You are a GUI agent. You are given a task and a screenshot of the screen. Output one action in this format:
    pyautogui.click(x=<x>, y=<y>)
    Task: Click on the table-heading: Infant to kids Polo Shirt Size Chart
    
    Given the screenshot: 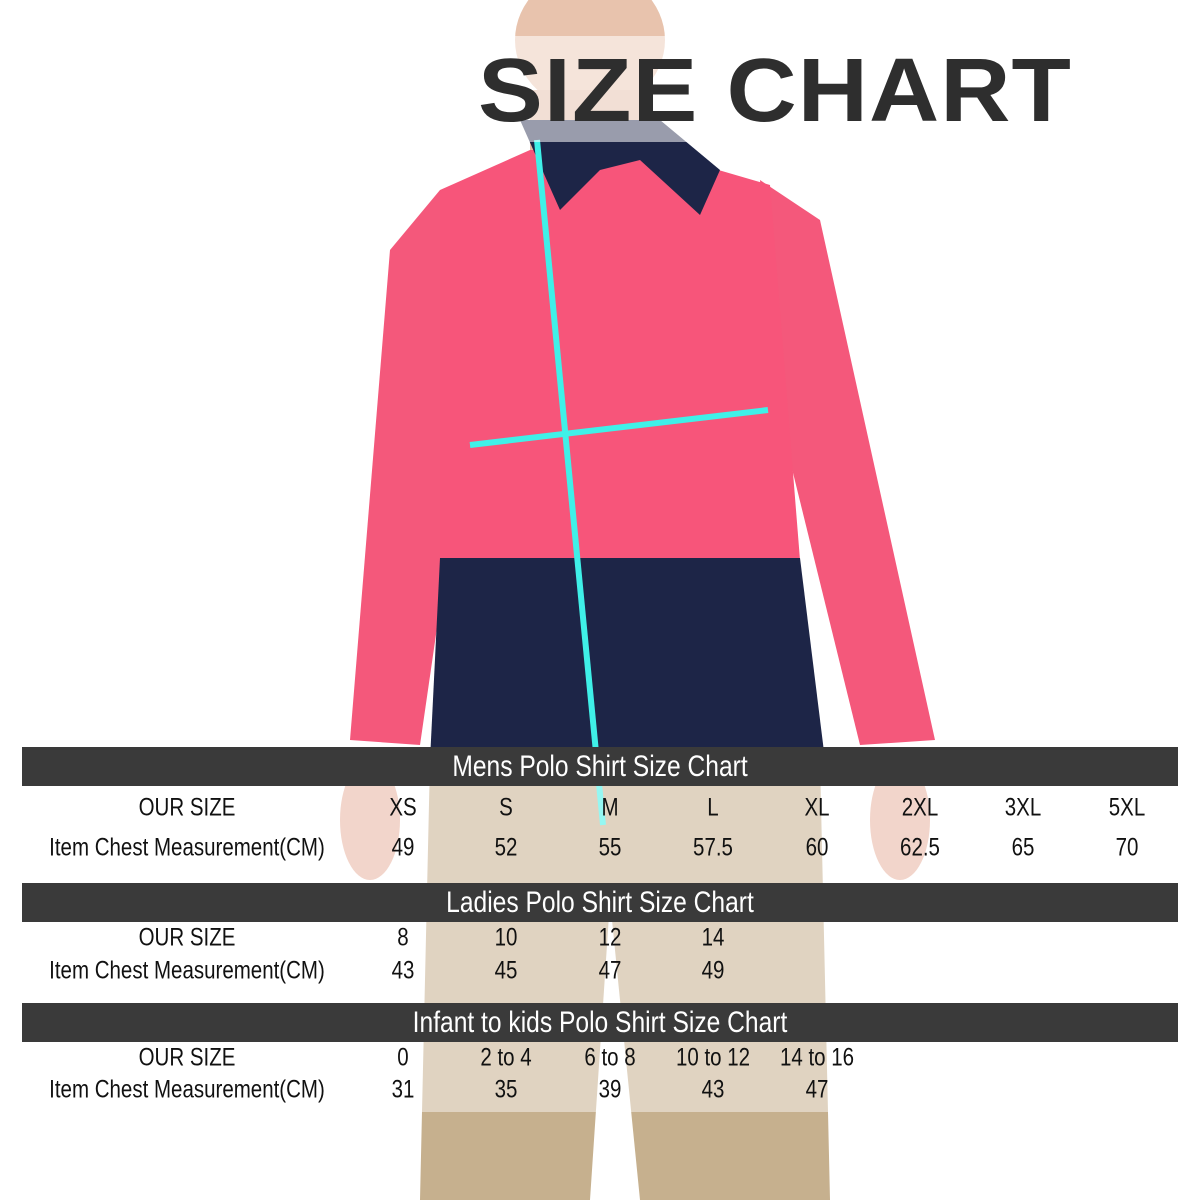 What is the action you would take?
    pyautogui.click(x=600, y=1022)
    